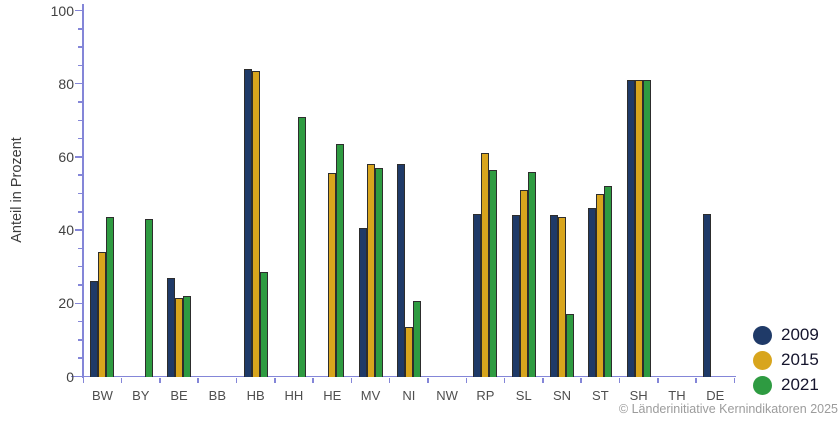  Describe the element at coordinates (362, 302) in the screenshot. I see `bar-MV-2009` at that location.